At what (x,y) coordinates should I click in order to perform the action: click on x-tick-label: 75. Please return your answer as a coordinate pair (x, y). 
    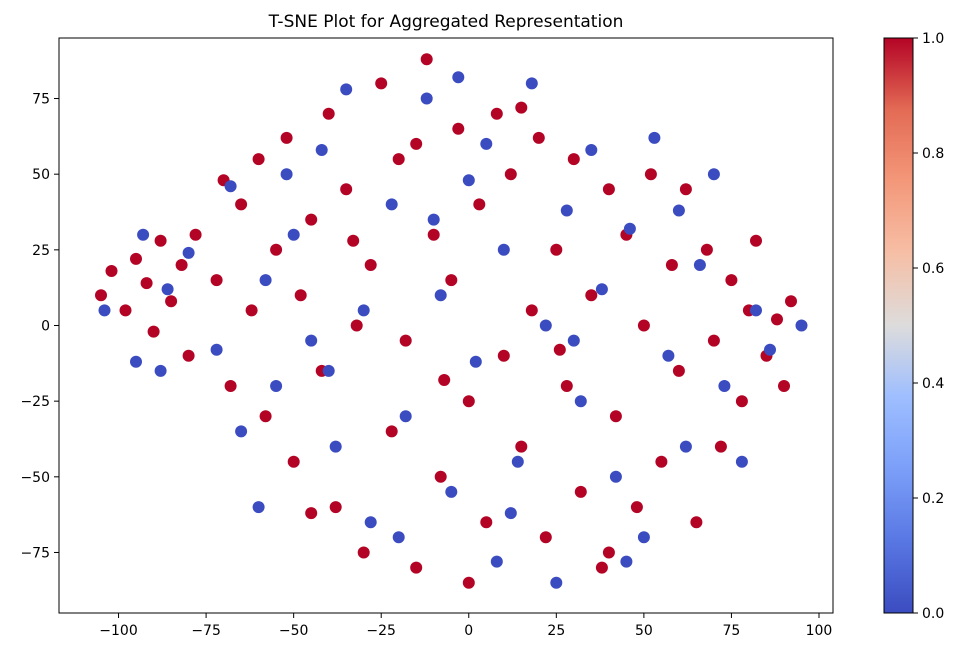
    Looking at the image, I should click on (732, 631).